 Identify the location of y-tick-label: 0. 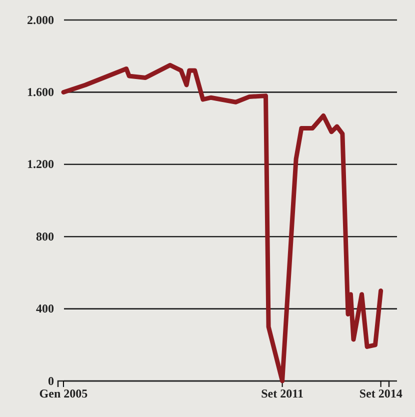
(51, 381).